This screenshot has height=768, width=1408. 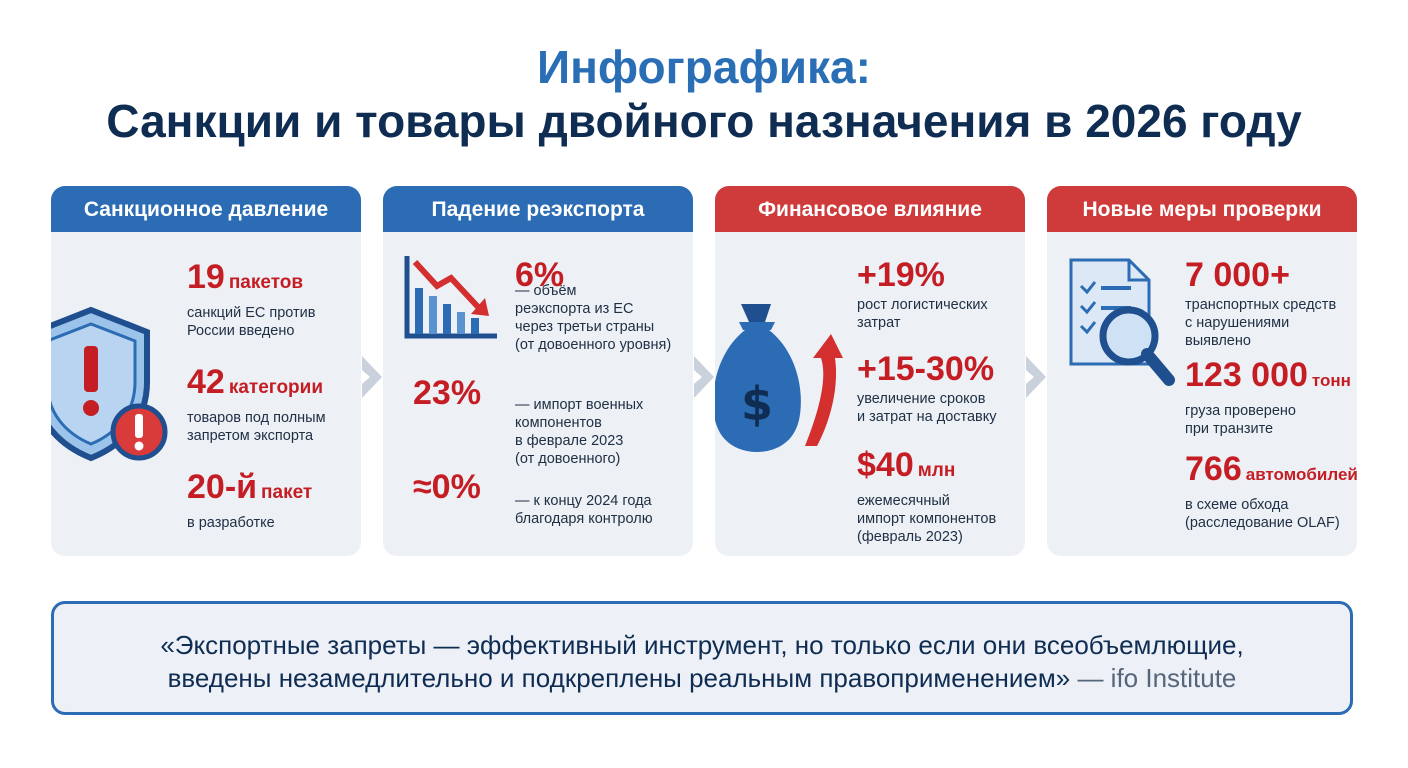 I want to click on stat-unit: тонн, so click(x=1331, y=380).